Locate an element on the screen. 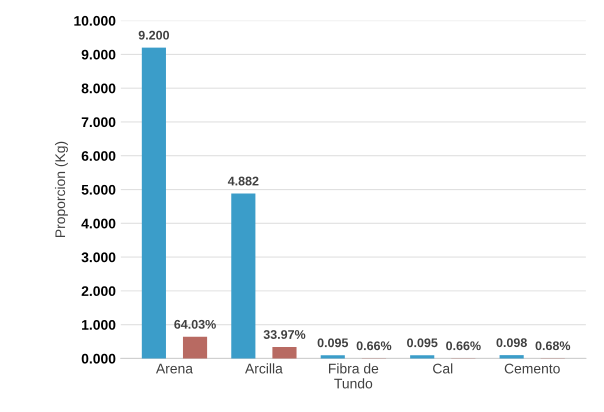 Image resolution: width=604 pixels, height=412 pixels. y-tick-label: 0.000 is located at coordinates (99, 359).